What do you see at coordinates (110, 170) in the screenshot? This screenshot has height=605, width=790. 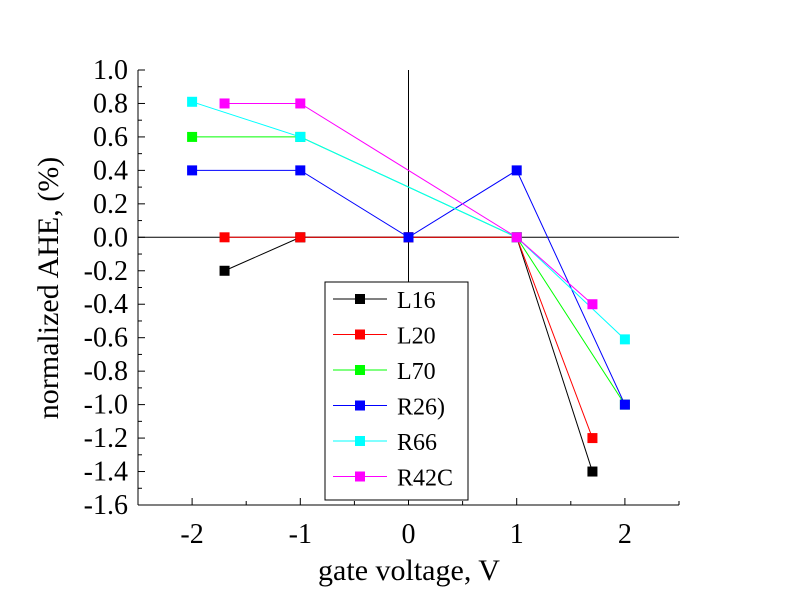 I see `y-tick-label: 0.4` at bounding box center [110, 170].